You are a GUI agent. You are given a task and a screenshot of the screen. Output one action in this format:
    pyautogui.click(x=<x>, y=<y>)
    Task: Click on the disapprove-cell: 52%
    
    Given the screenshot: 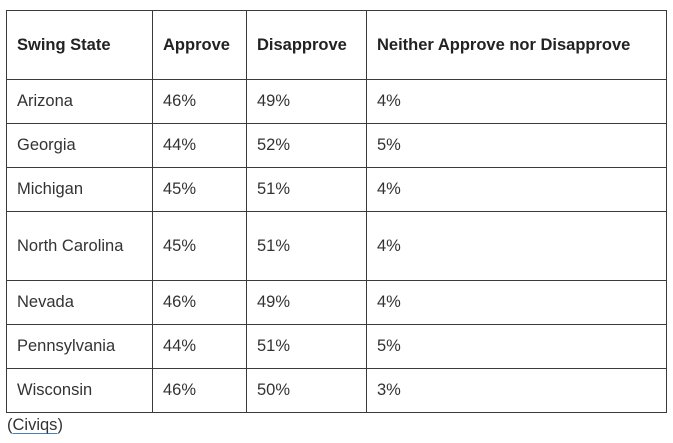 What is the action you would take?
    pyautogui.click(x=306, y=145)
    